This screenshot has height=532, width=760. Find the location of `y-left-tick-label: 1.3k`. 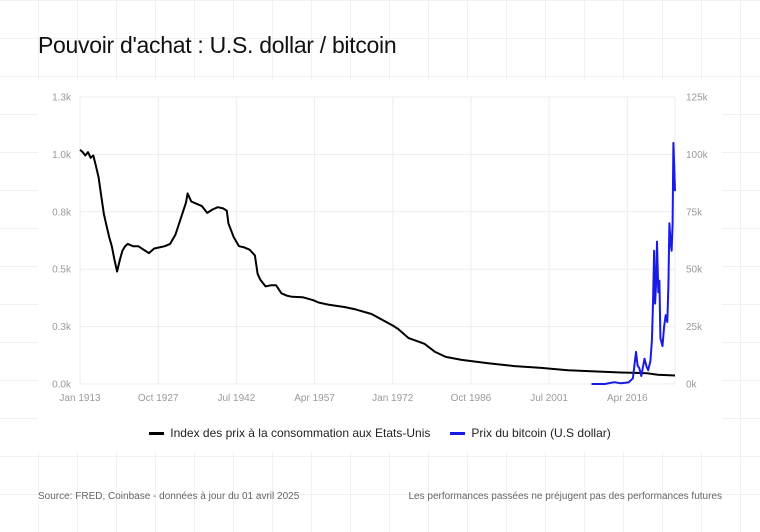

y-left-tick-label: 1.3k is located at coordinates (62, 98).